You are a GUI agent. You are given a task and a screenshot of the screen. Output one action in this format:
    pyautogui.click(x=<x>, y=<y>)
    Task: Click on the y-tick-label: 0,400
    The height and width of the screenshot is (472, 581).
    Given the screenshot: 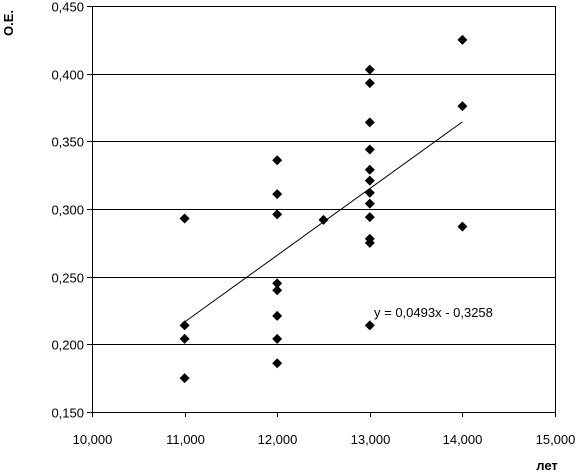 What is the action you would take?
    pyautogui.click(x=67, y=75)
    